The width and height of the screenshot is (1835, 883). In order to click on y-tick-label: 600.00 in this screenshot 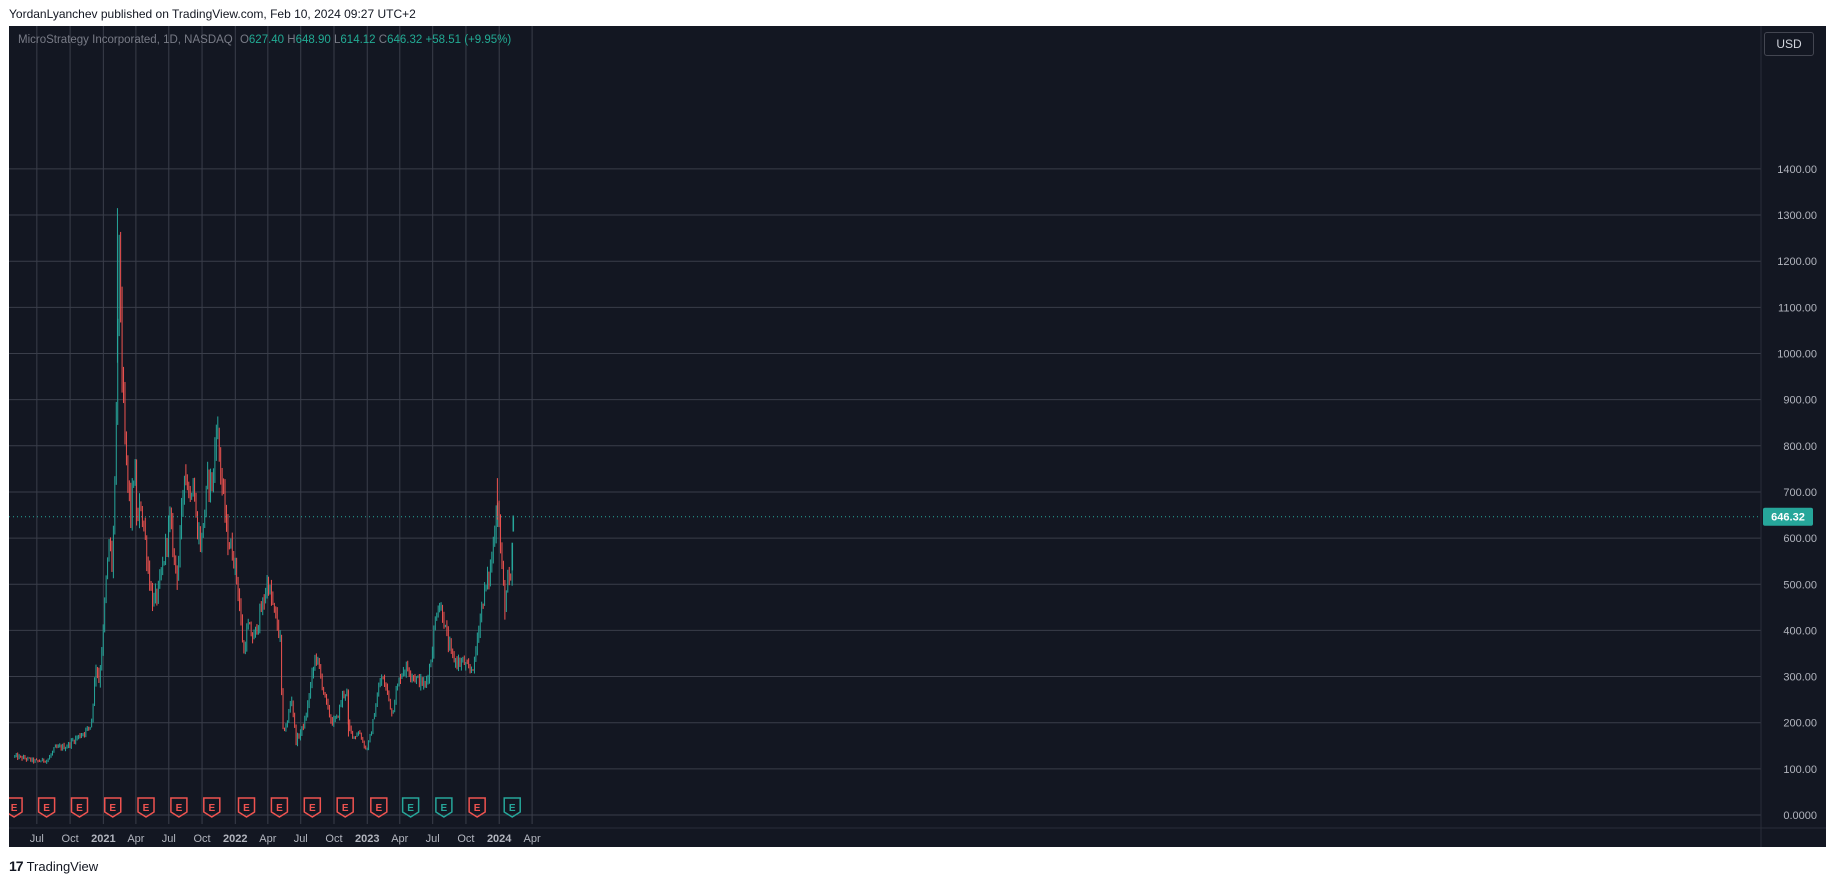, I will do `click(1800, 539)`.